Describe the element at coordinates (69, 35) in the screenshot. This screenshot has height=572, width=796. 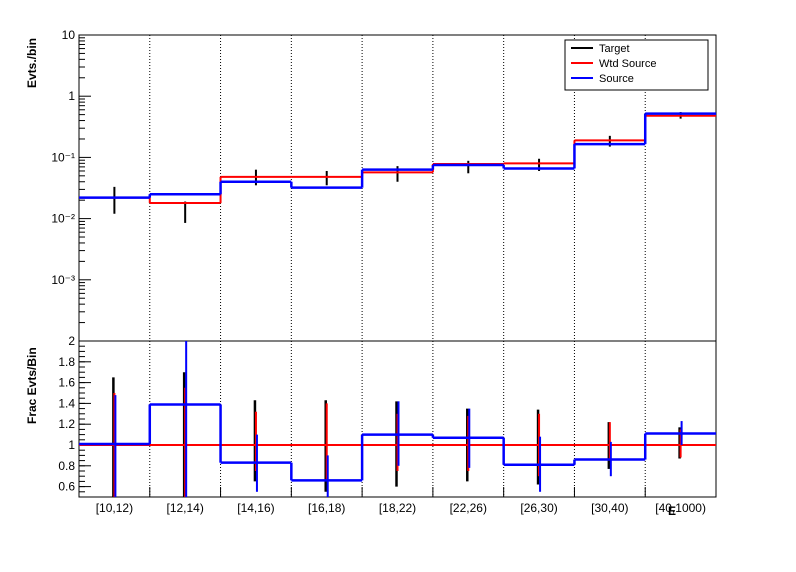
I see `top-y-tick-label: 10` at that location.